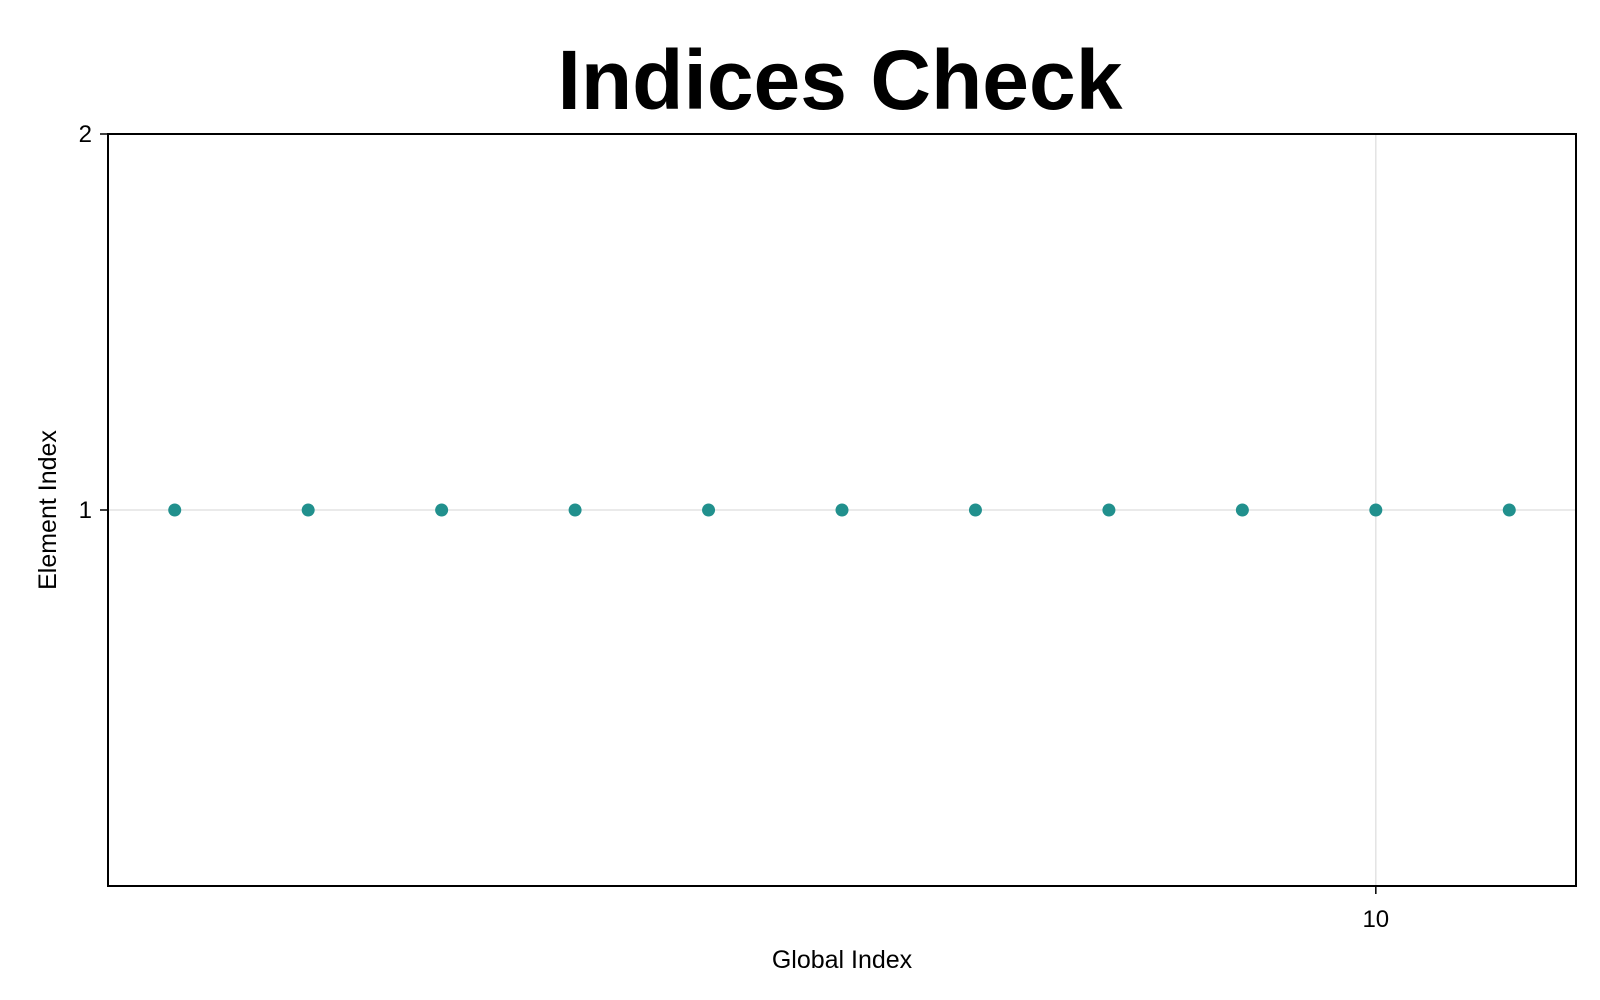 The height and width of the screenshot is (1000, 1600). What do you see at coordinates (48, 510) in the screenshot?
I see `y-axis-label: Element Index` at bounding box center [48, 510].